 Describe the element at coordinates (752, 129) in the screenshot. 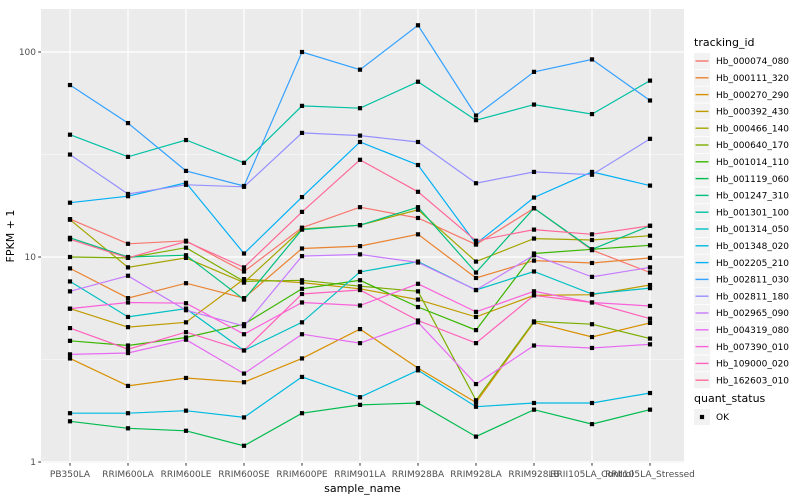

I see `legend-item-label: Hb_000466_140` at that location.